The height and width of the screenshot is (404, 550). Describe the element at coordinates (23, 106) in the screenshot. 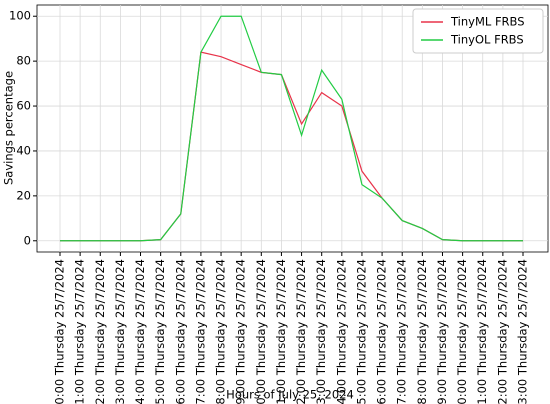

I see `y-tick-label: 60` at that location.